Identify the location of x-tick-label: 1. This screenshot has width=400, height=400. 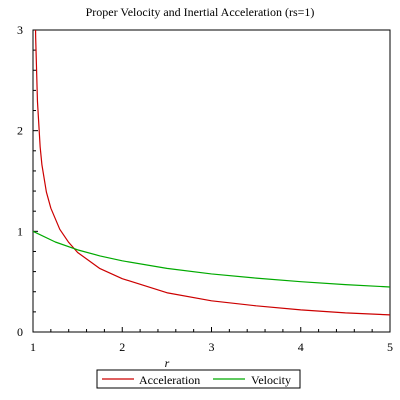
(33, 347).